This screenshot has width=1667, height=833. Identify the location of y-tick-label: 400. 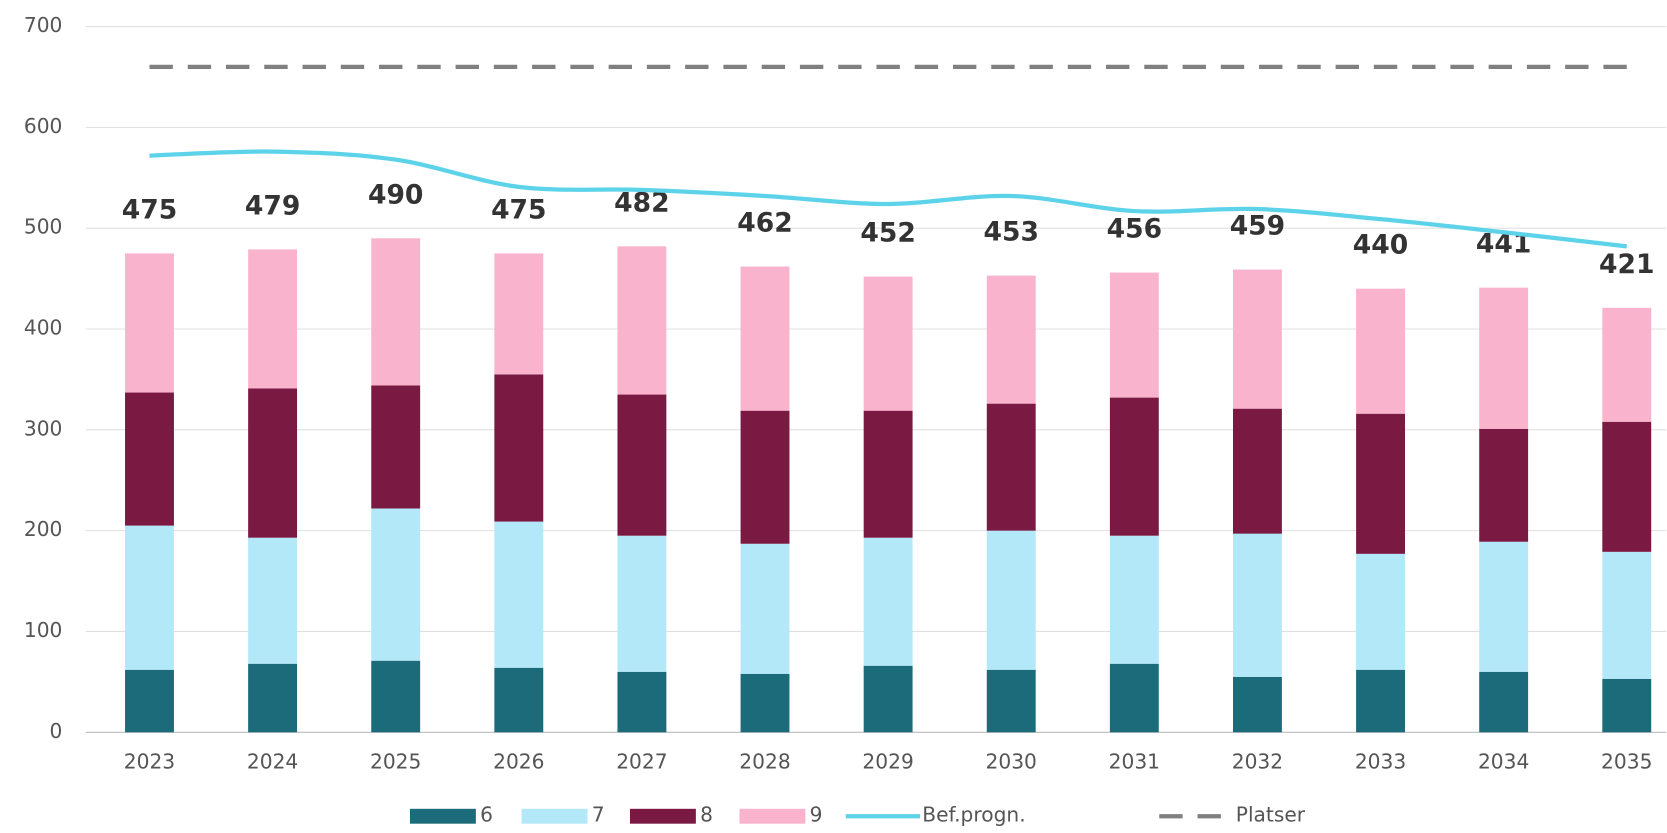
(43, 328).